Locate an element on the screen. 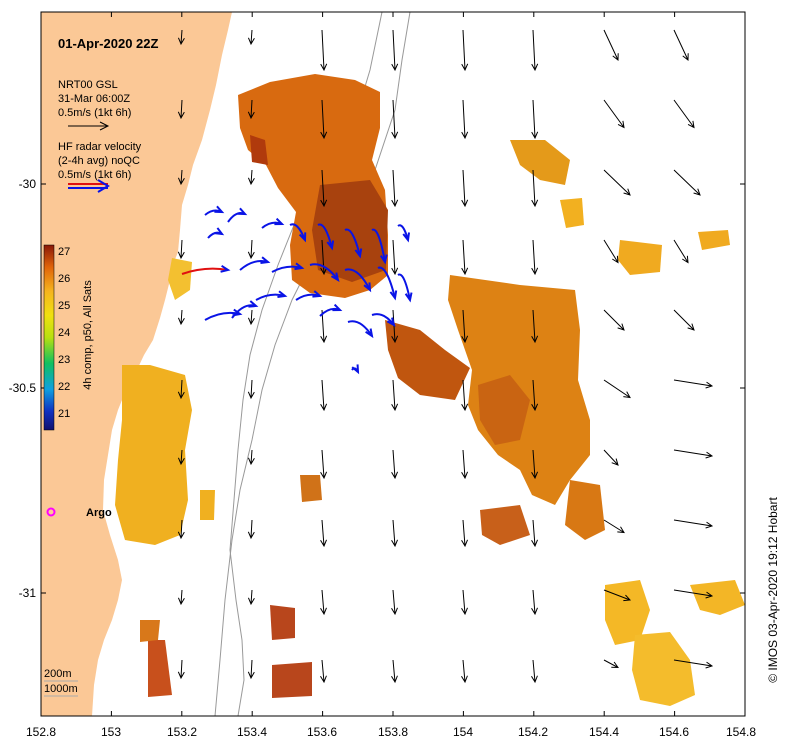 This screenshot has width=789, height=755. sst-patch-south2 is located at coordinates (505, 525).